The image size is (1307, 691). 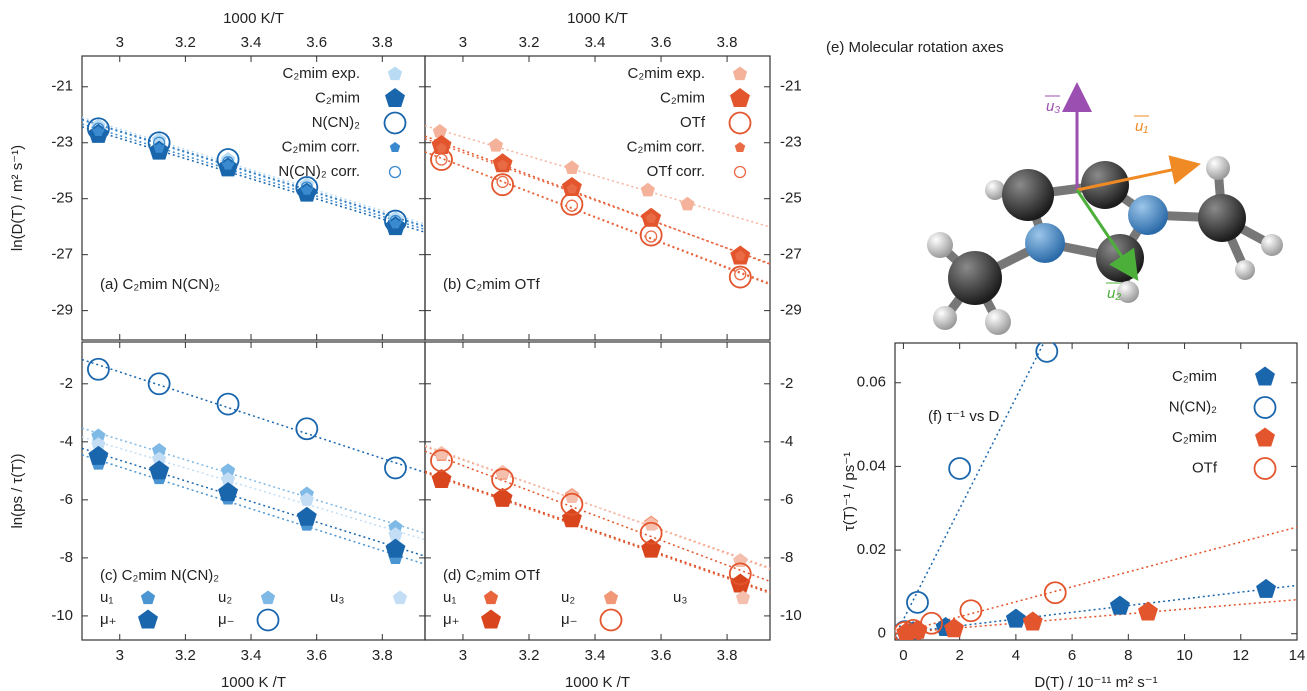 I want to click on y-tick-label: -8, so click(x=66, y=557).